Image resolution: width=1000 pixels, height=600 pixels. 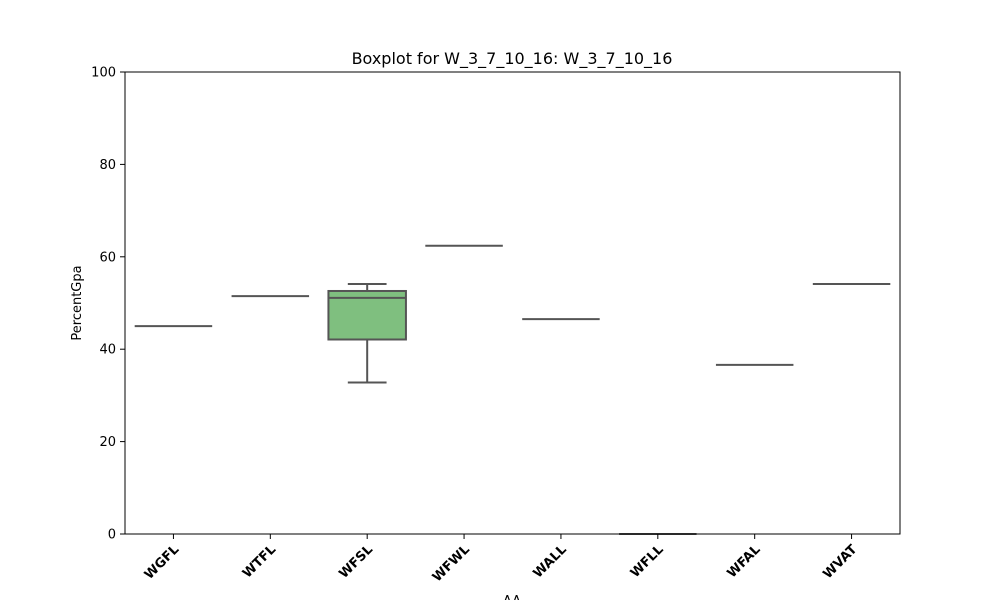 I want to click on x-tick-label: WGFL, so click(x=162, y=562).